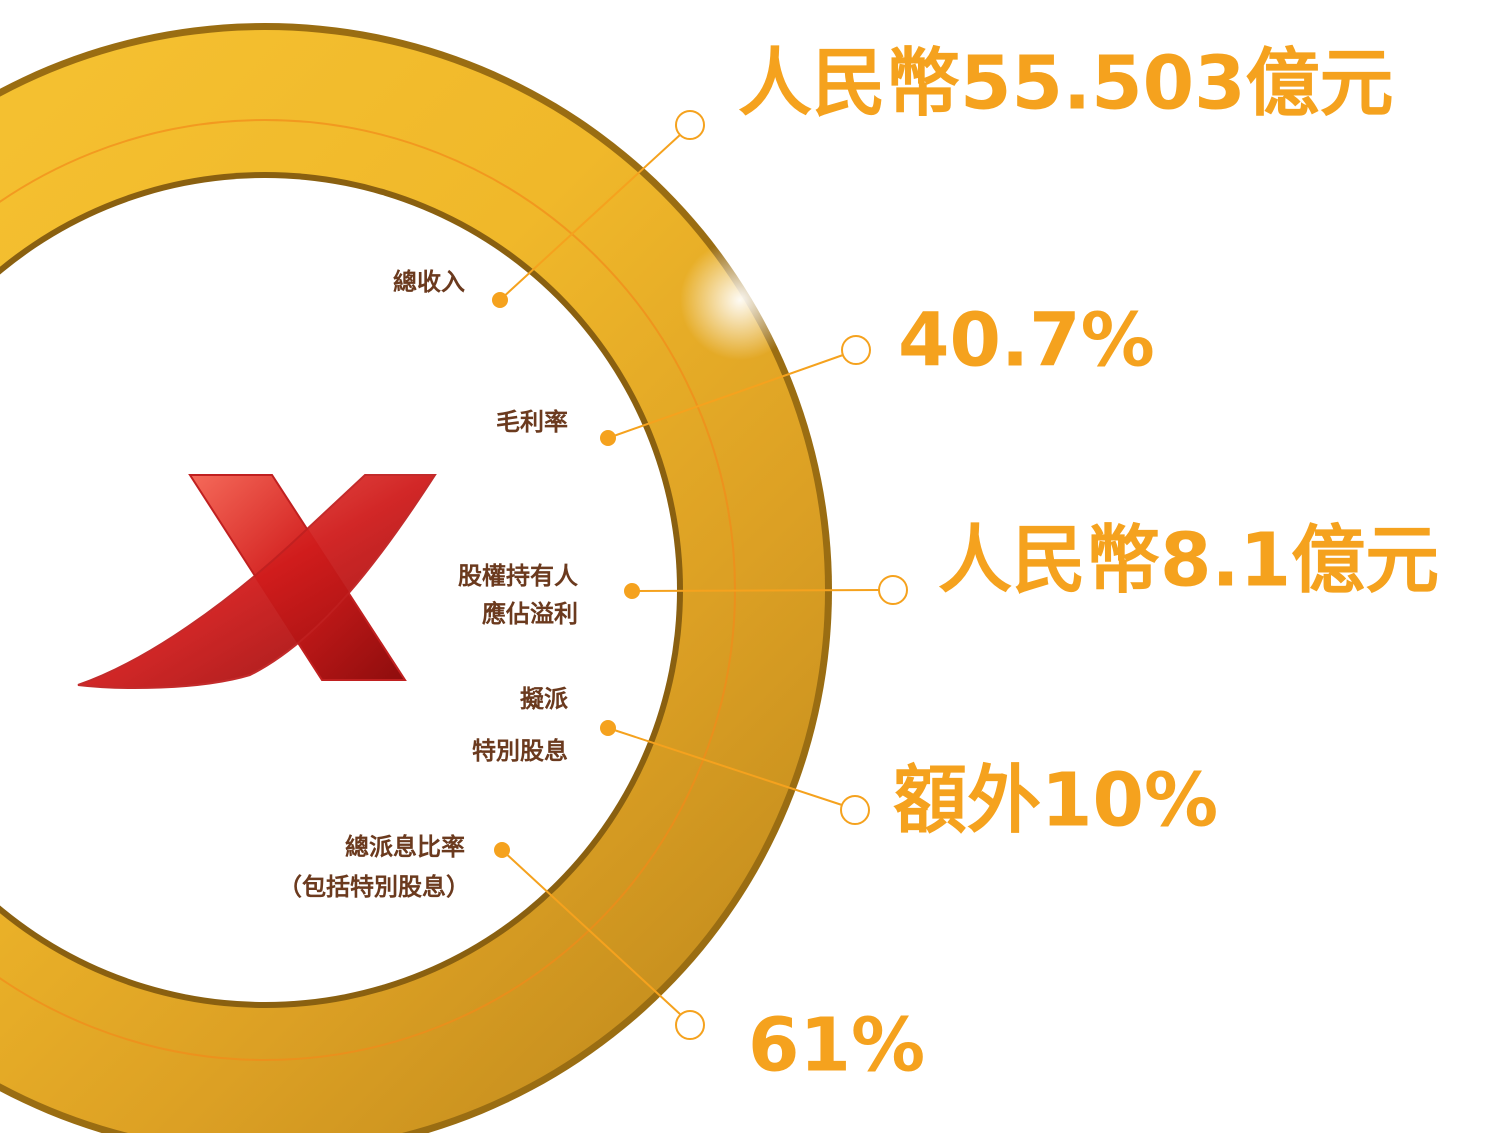  I want to click on item: 股權持有人 應佔溢利 人民幣8.1億元, so click(948, 573).